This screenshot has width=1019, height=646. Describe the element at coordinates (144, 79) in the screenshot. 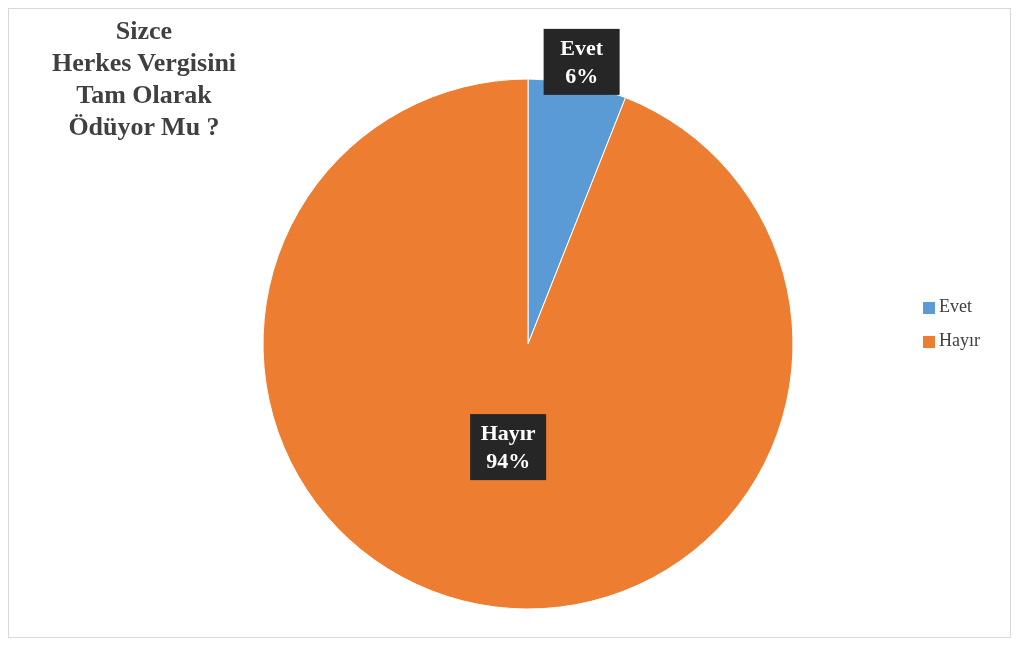

I see `text: Sizce Herkes Vergisini Tam Olarak Ödüyor Mu ?` at that location.